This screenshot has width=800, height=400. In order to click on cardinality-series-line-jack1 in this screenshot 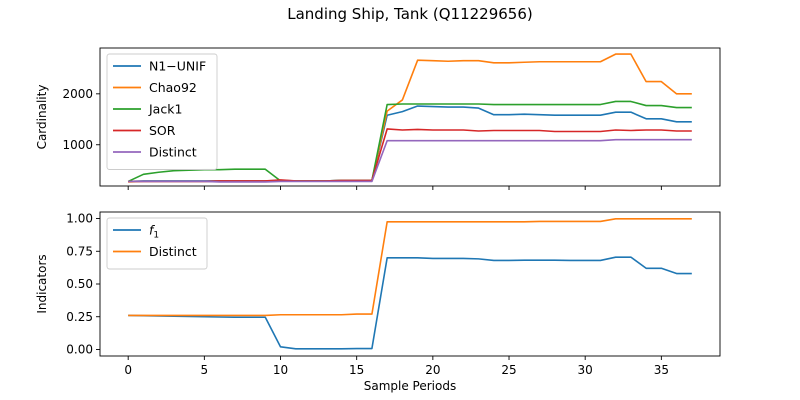, I will do `click(409, 141)`.